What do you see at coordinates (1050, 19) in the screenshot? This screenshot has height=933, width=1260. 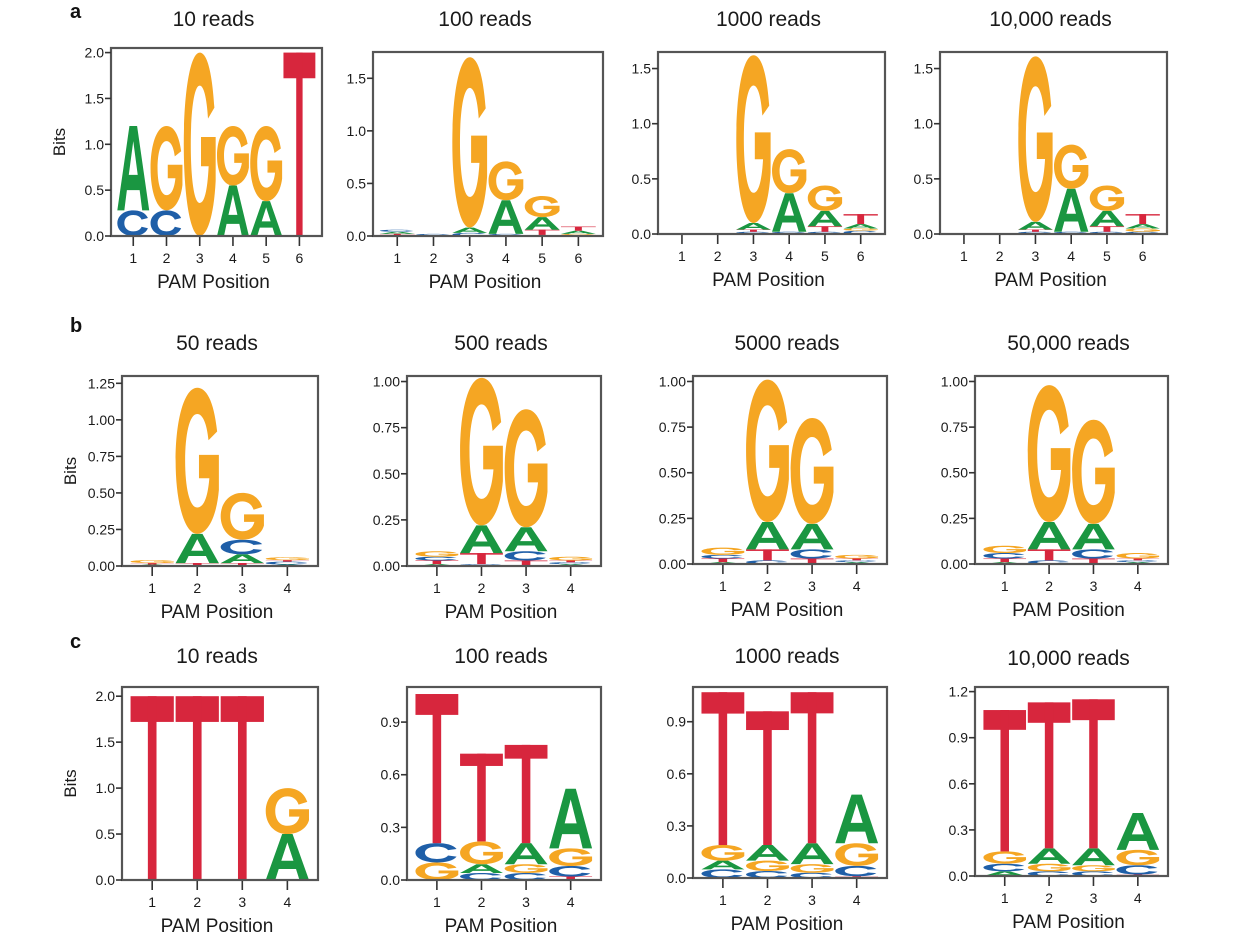 I see `panel-title: 10,000 reads` at bounding box center [1050, 19].